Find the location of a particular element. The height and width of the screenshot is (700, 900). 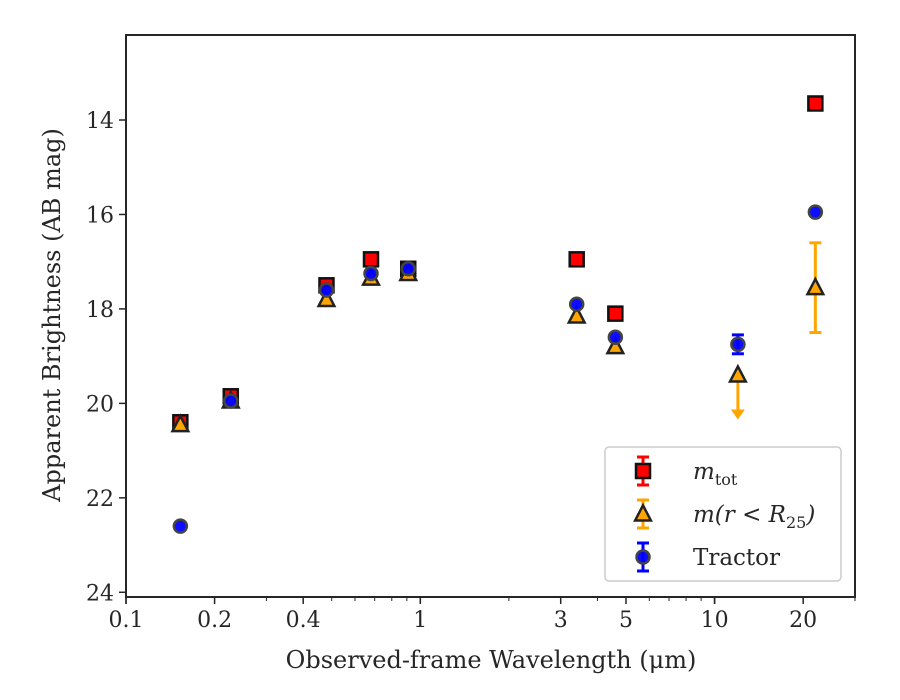

x-tick-label: 0.2 is located at coordinates (214, 620).